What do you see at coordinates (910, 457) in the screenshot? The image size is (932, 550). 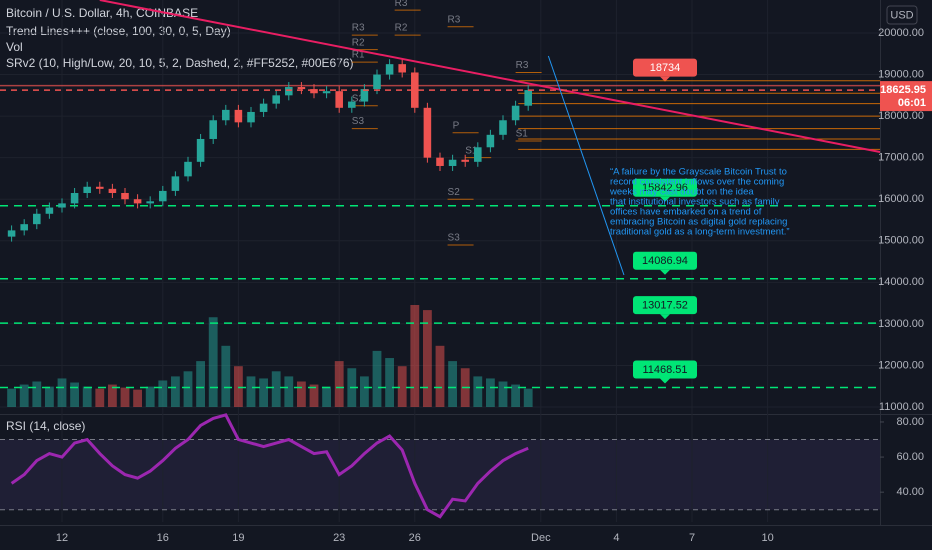 I see `rsi-tick-label: 60.00` at bounding box center [910, 457].